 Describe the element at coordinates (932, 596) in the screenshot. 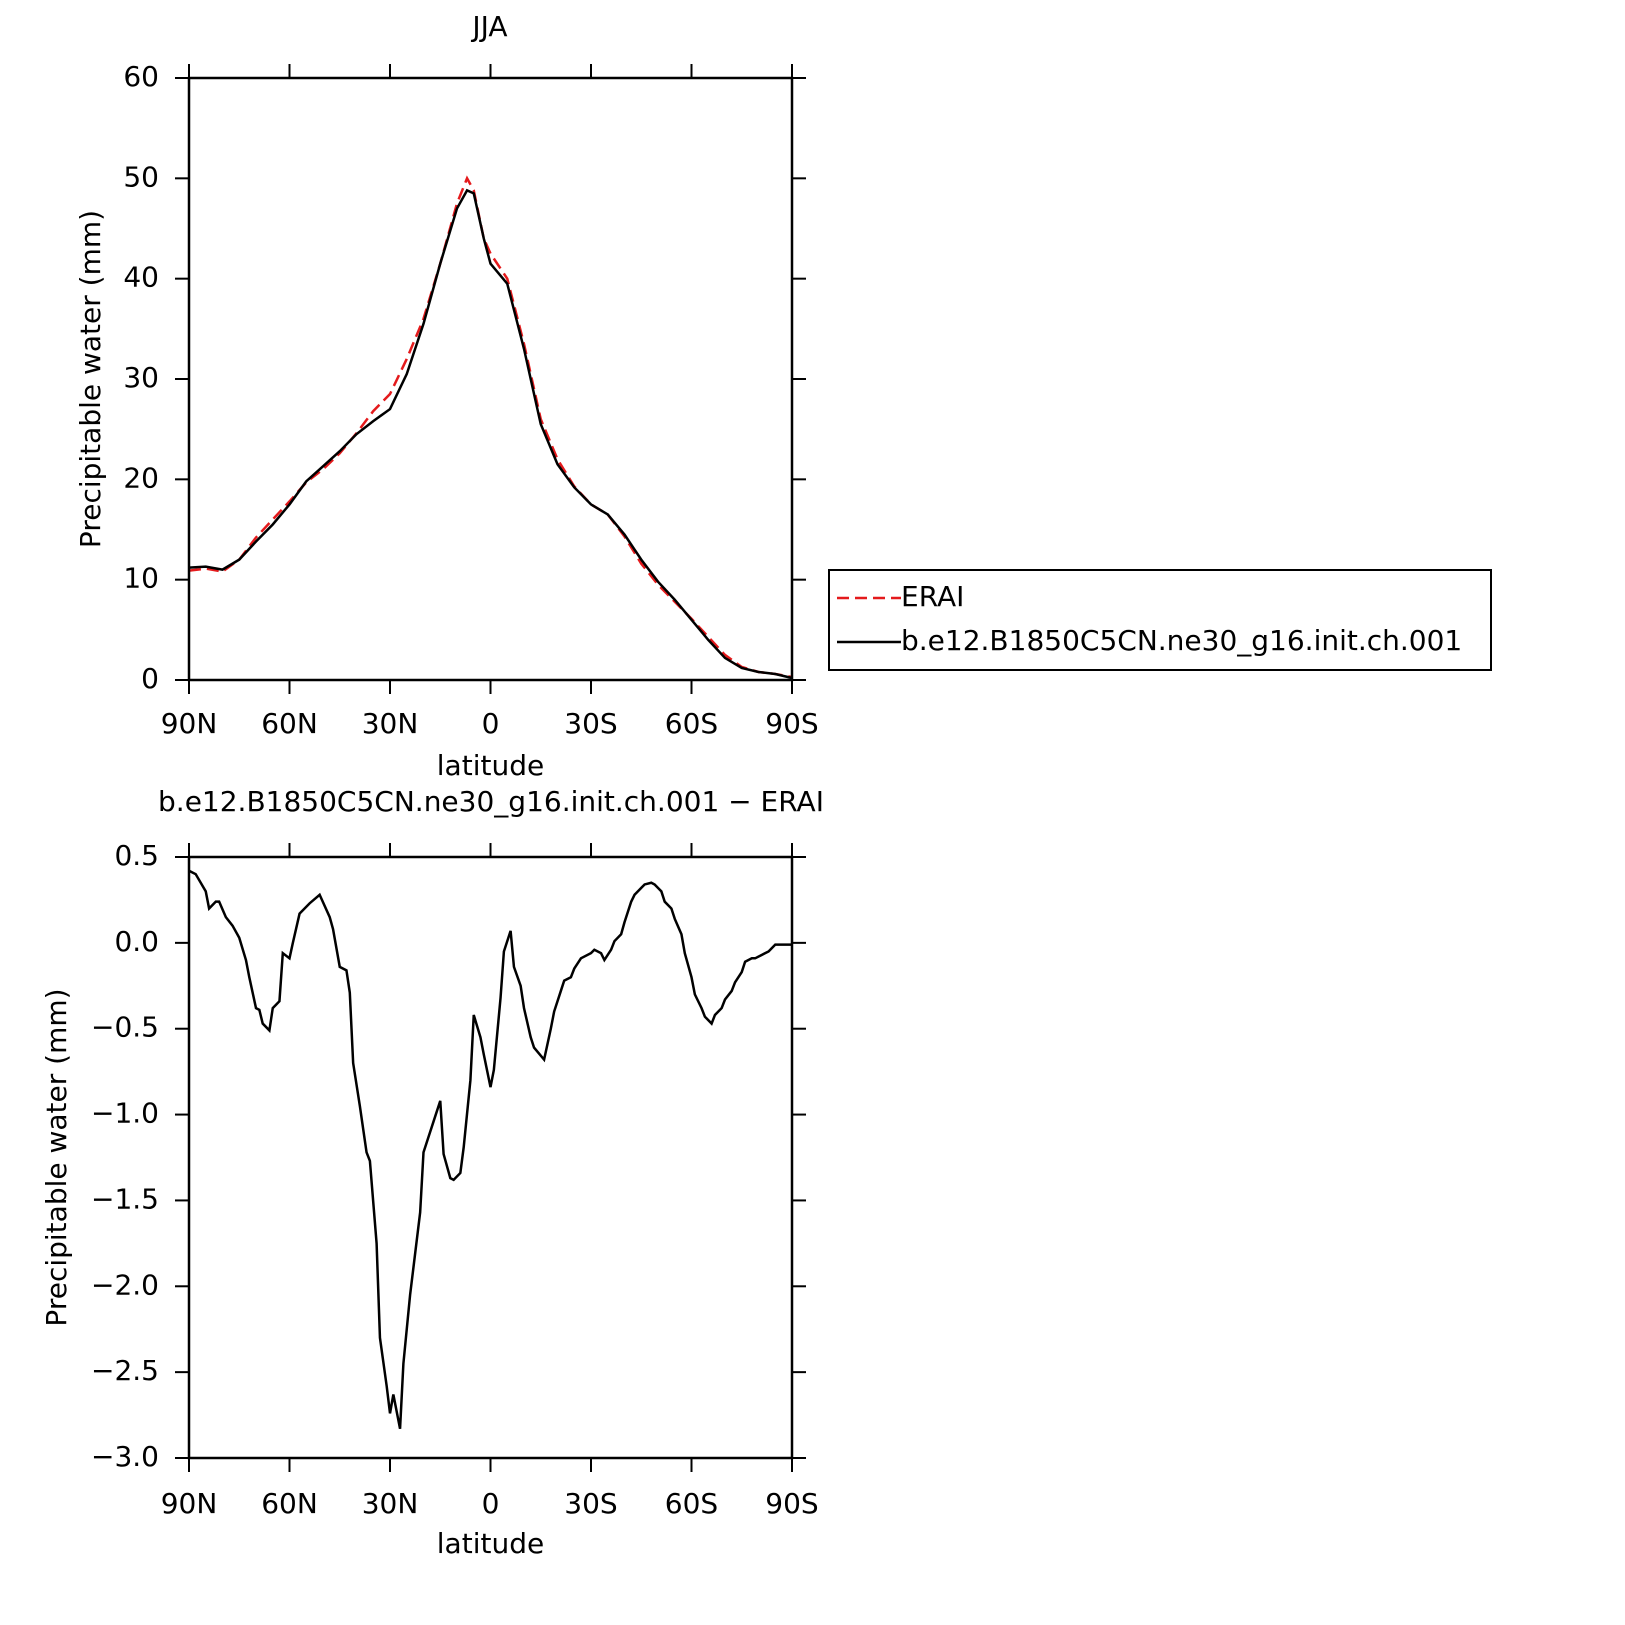

I see `legend-label: ERAI` at that location.